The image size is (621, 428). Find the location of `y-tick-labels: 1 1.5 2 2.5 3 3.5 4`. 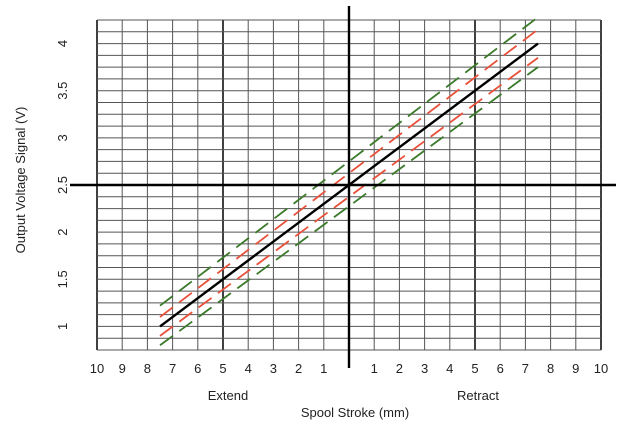

y-tick-labels: 1 1.5 2 2.5 3 3.5 4 is located at coordinates (62, 185).